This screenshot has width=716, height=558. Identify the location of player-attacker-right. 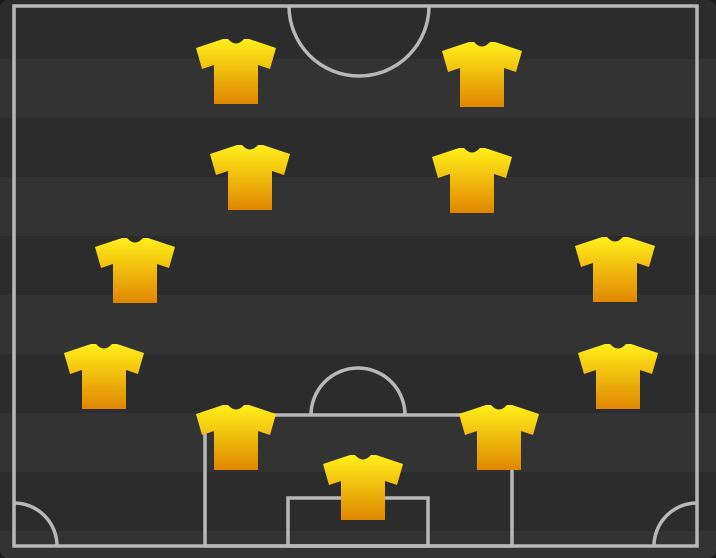
(482, 74).